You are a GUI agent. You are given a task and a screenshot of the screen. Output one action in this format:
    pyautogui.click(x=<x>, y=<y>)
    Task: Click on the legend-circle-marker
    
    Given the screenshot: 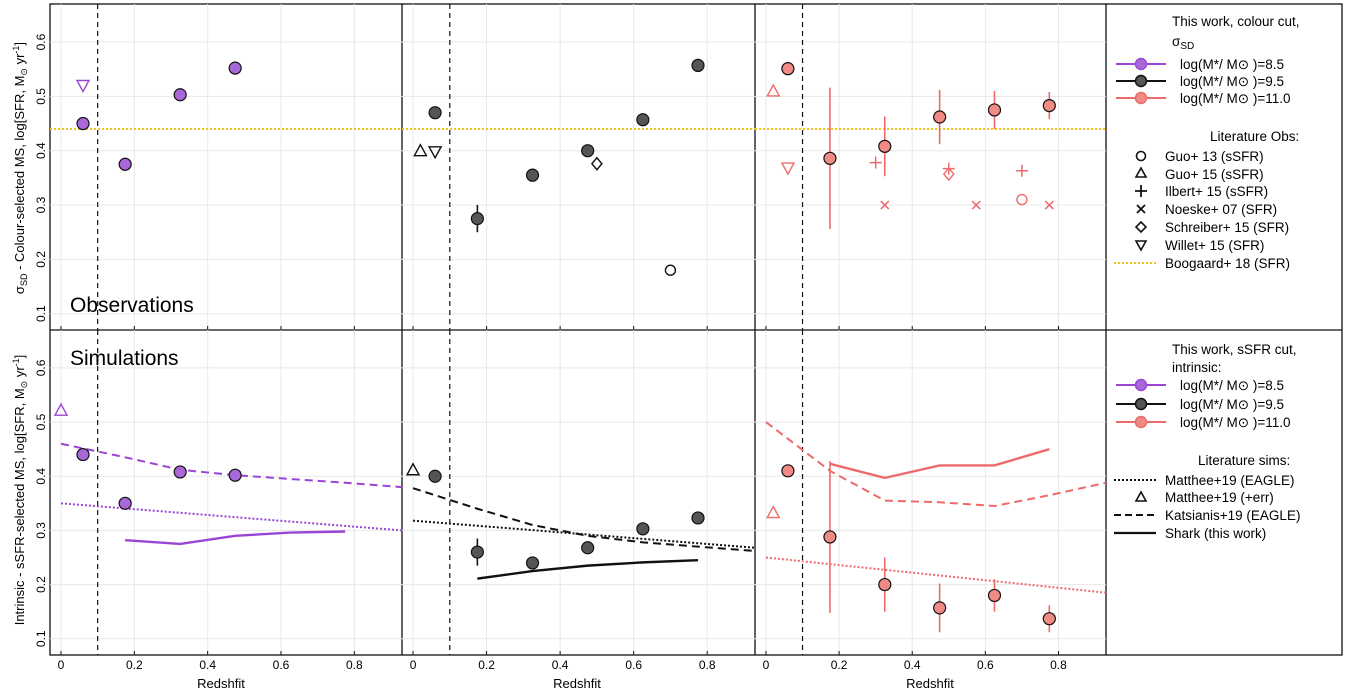 What is the action you would take?
    pyautogui.click(x=1141, y=156)
    